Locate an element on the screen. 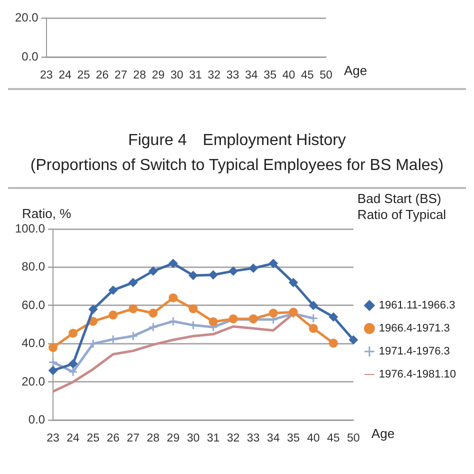  y-tick-label: 40.0 is located at coordinates (34, 343).